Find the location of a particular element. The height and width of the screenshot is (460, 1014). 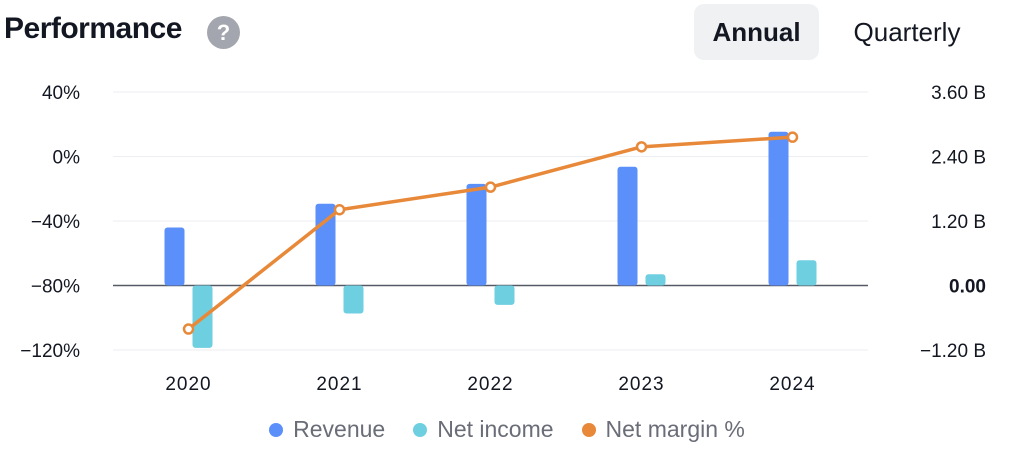

legend-dot-net-margin is located at coordinates (588, 429).